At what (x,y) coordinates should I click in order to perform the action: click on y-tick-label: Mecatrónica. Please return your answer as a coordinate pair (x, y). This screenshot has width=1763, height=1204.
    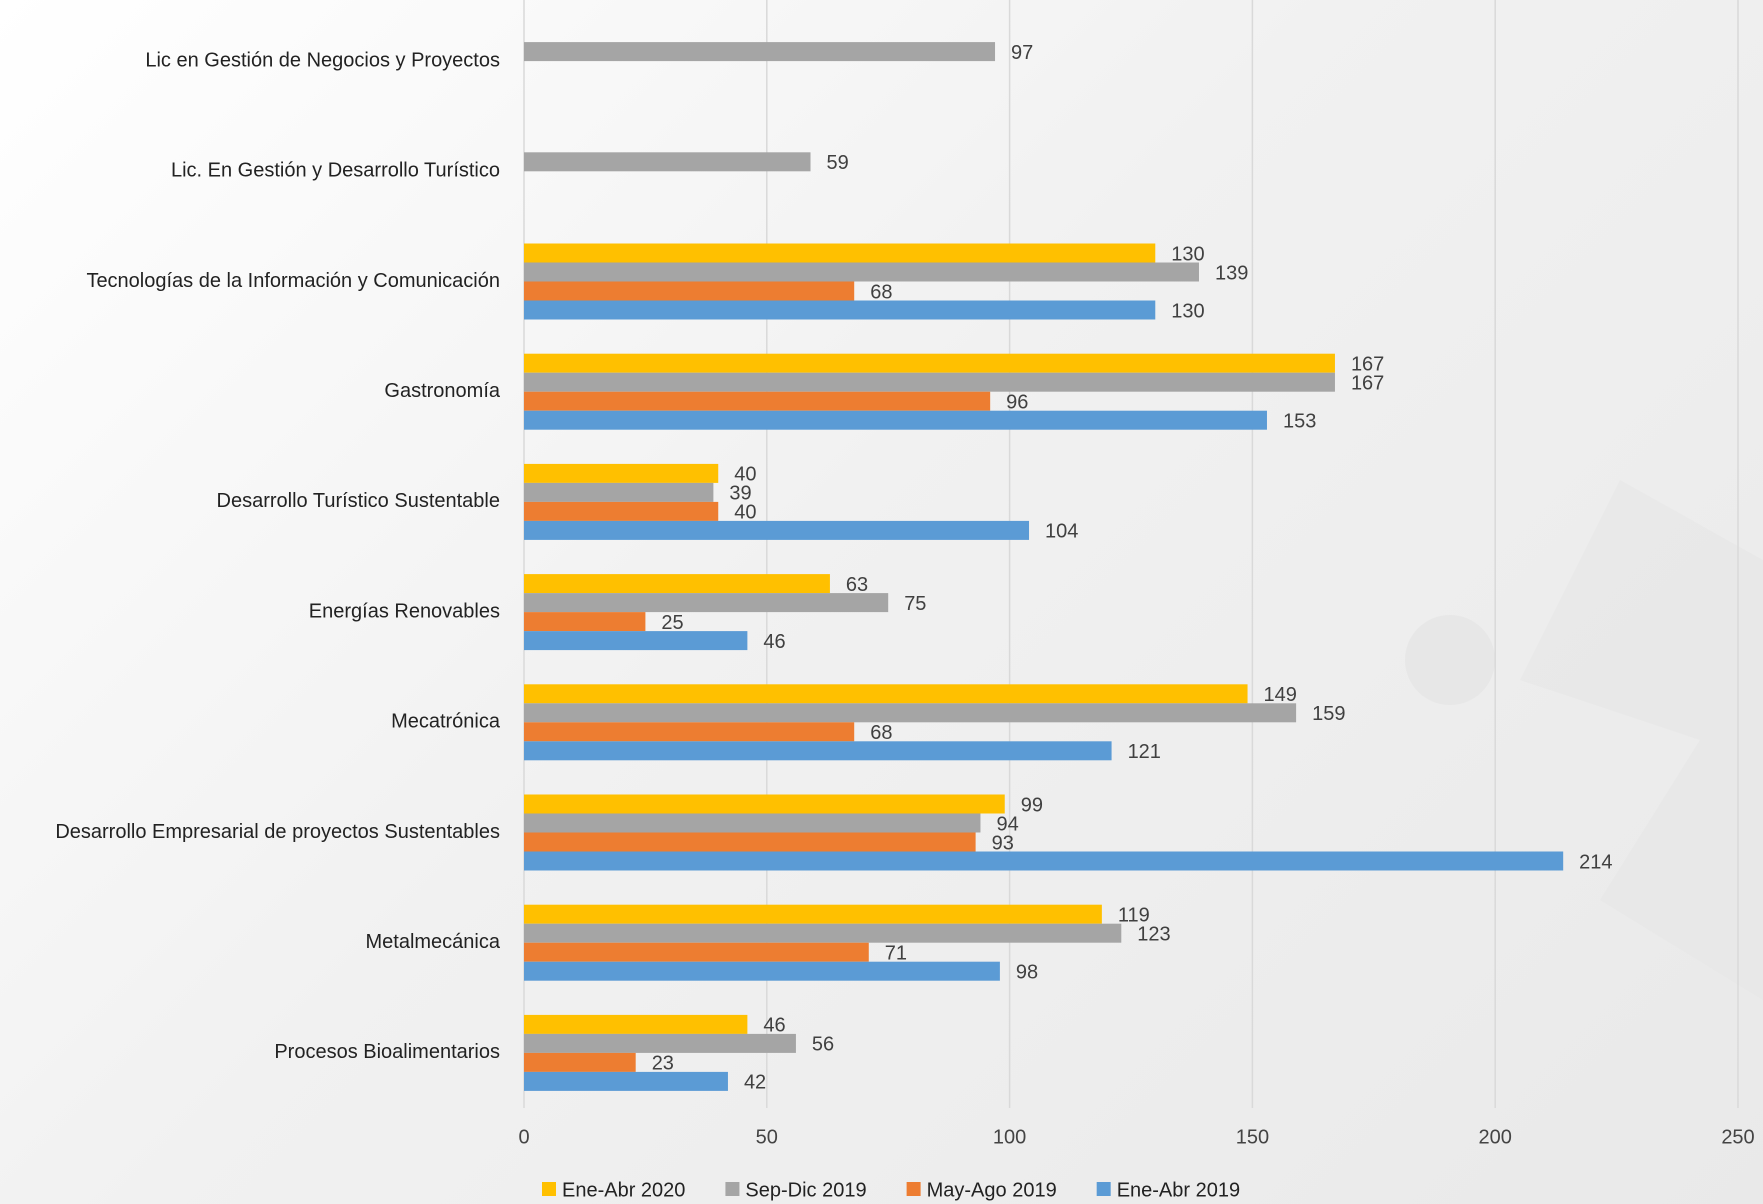
    Looking at the image, I should click on (446, 722).